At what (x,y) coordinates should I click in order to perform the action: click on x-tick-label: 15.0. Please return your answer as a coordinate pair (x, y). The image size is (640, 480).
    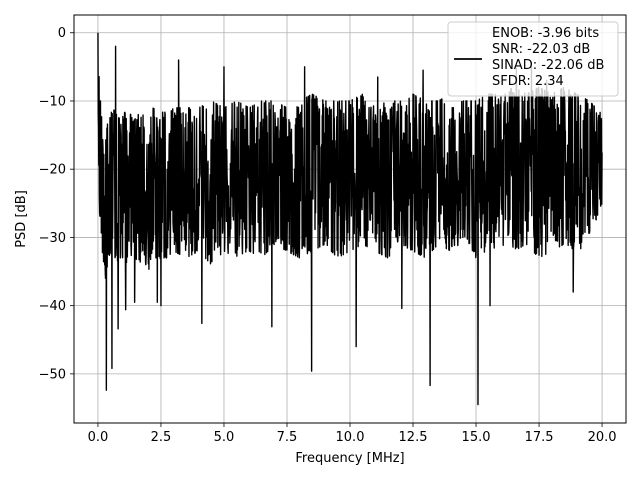
    Looking at the image, I should click on (476, 437).